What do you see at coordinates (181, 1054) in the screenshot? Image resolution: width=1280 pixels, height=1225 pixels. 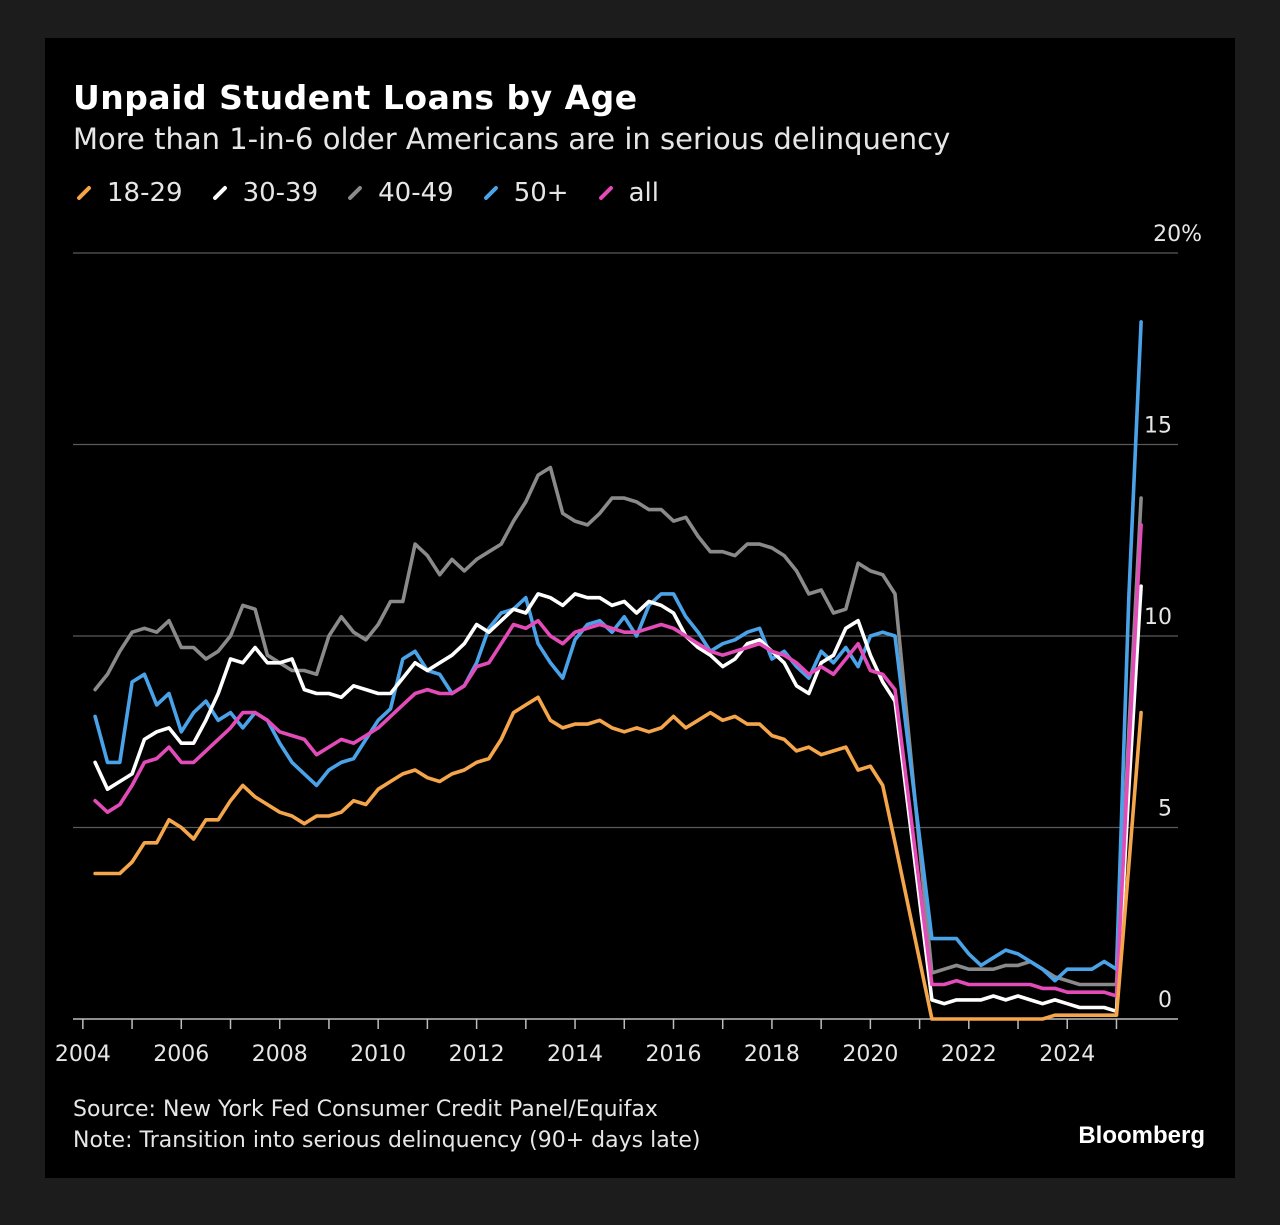 I see `x-tick-label: 2006` at bounding box center [181, 1054].